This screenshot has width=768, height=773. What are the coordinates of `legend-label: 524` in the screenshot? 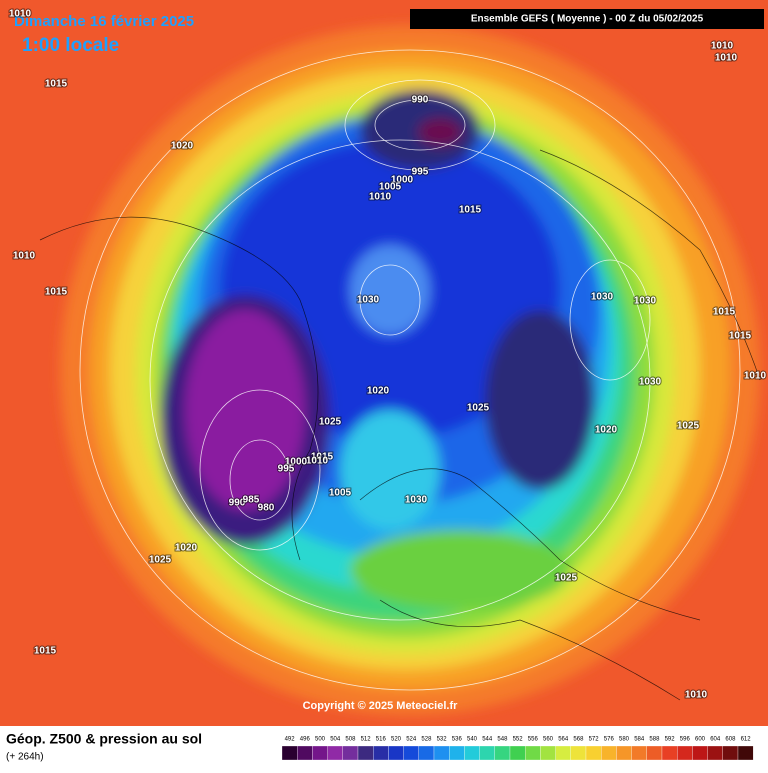 It's located at (411, 740).